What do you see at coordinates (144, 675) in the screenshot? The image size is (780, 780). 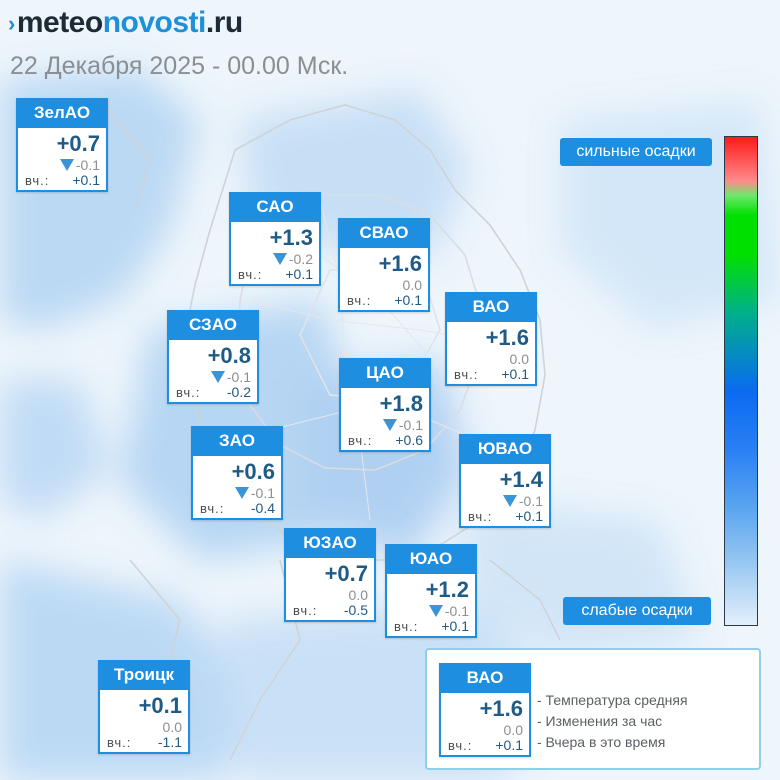 I see `district-name: Троицк` at bounding box center [144, 675].